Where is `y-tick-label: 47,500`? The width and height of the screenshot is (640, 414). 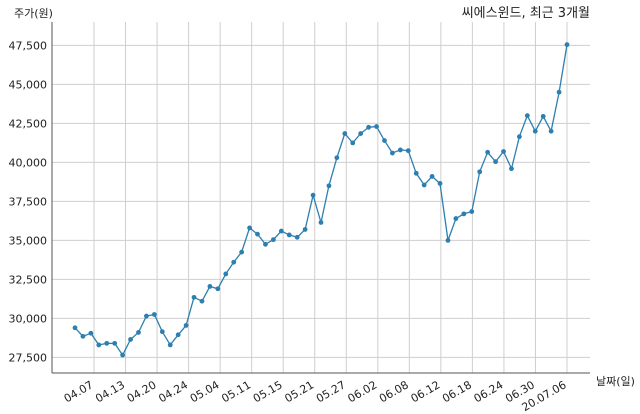
y-tick-label: 47,500 is located at coordinates (28, 45).